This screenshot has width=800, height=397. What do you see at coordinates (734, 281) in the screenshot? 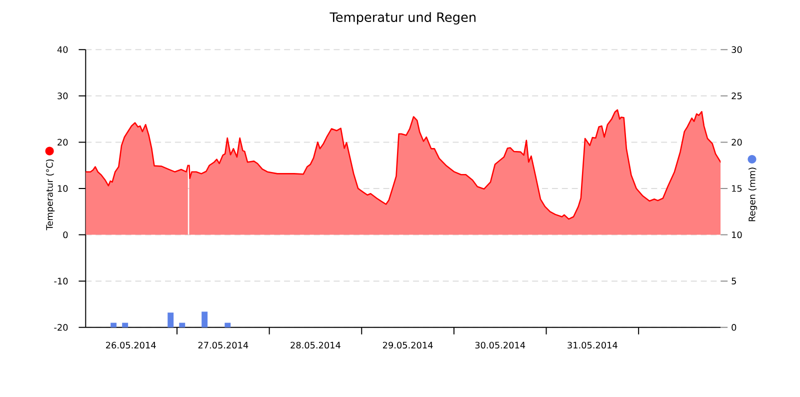
I see `y2-tick-label: 5` at bounding box center [734, 281].